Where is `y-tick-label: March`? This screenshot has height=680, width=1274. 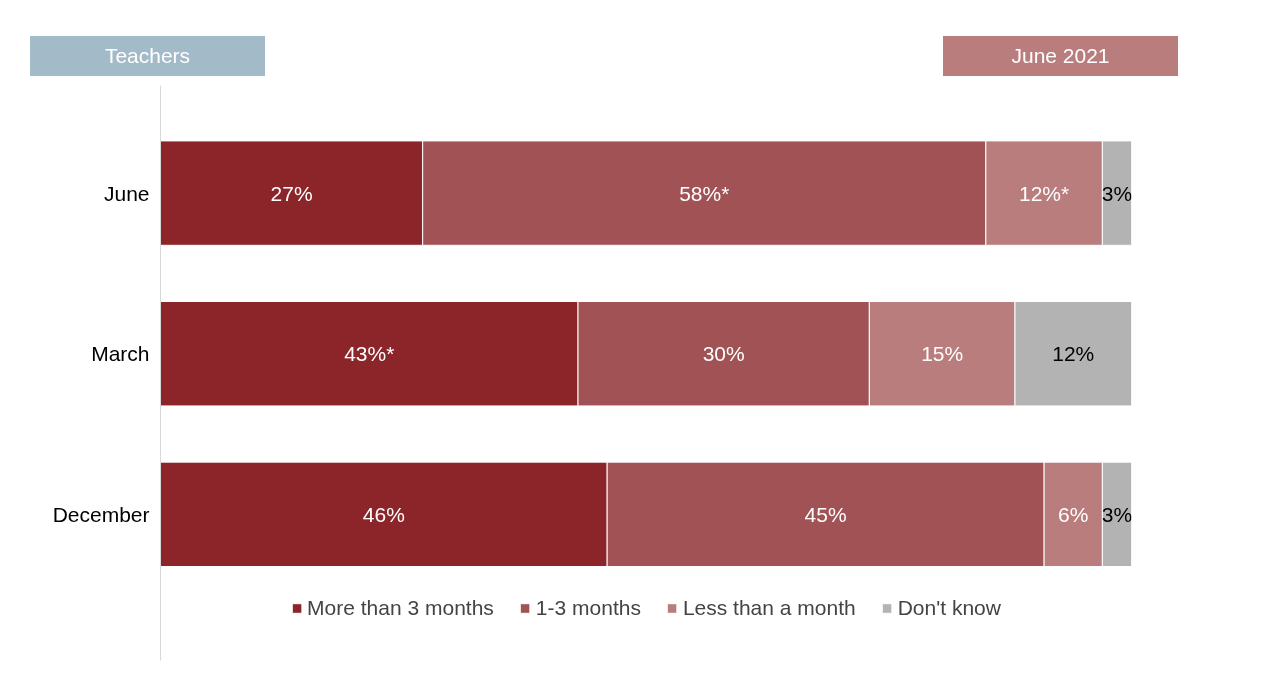 y-tick-label: March is located at coordinates (120, 354).